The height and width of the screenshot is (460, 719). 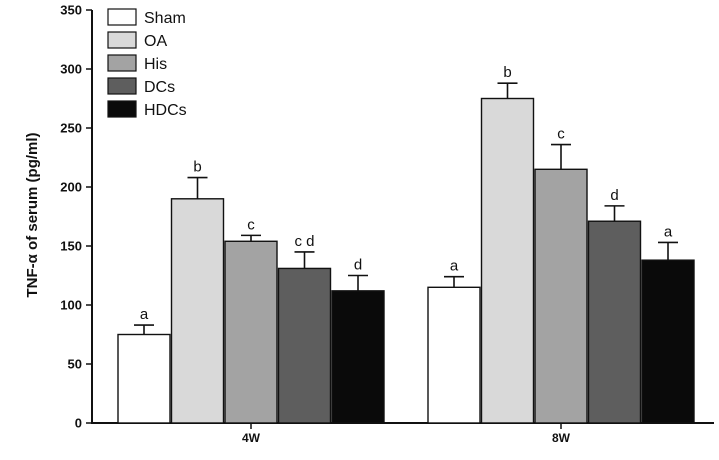 I want to click on legend-swatch-dcs, so click(x=122, y=86).